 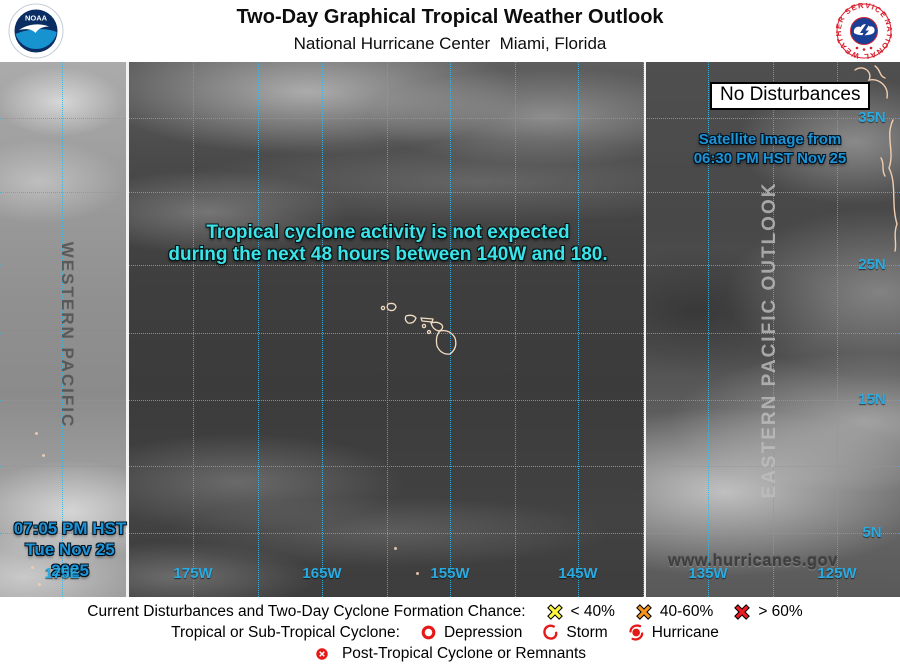 I want to click on satellite-caption-line1: Satellite Image from, so click(x=770, y=139).